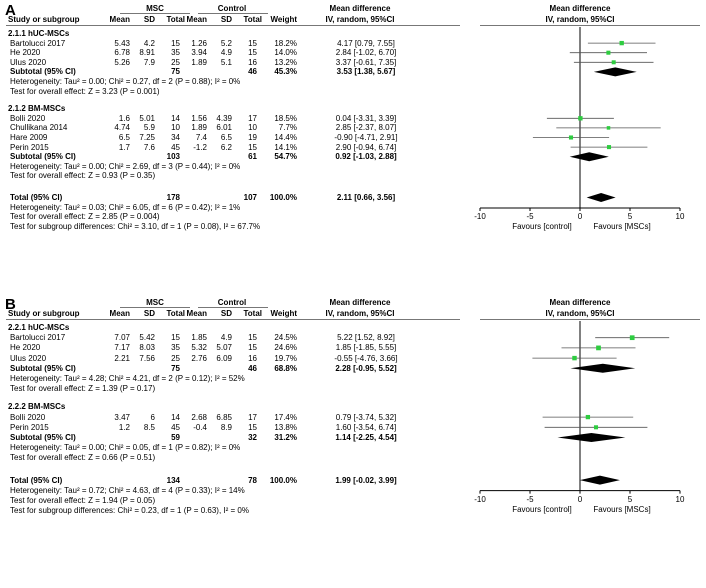  Describe the element at coordinates (542, 226) in the screenshot. I see `favours-control-label: Favours [control]` at that location.